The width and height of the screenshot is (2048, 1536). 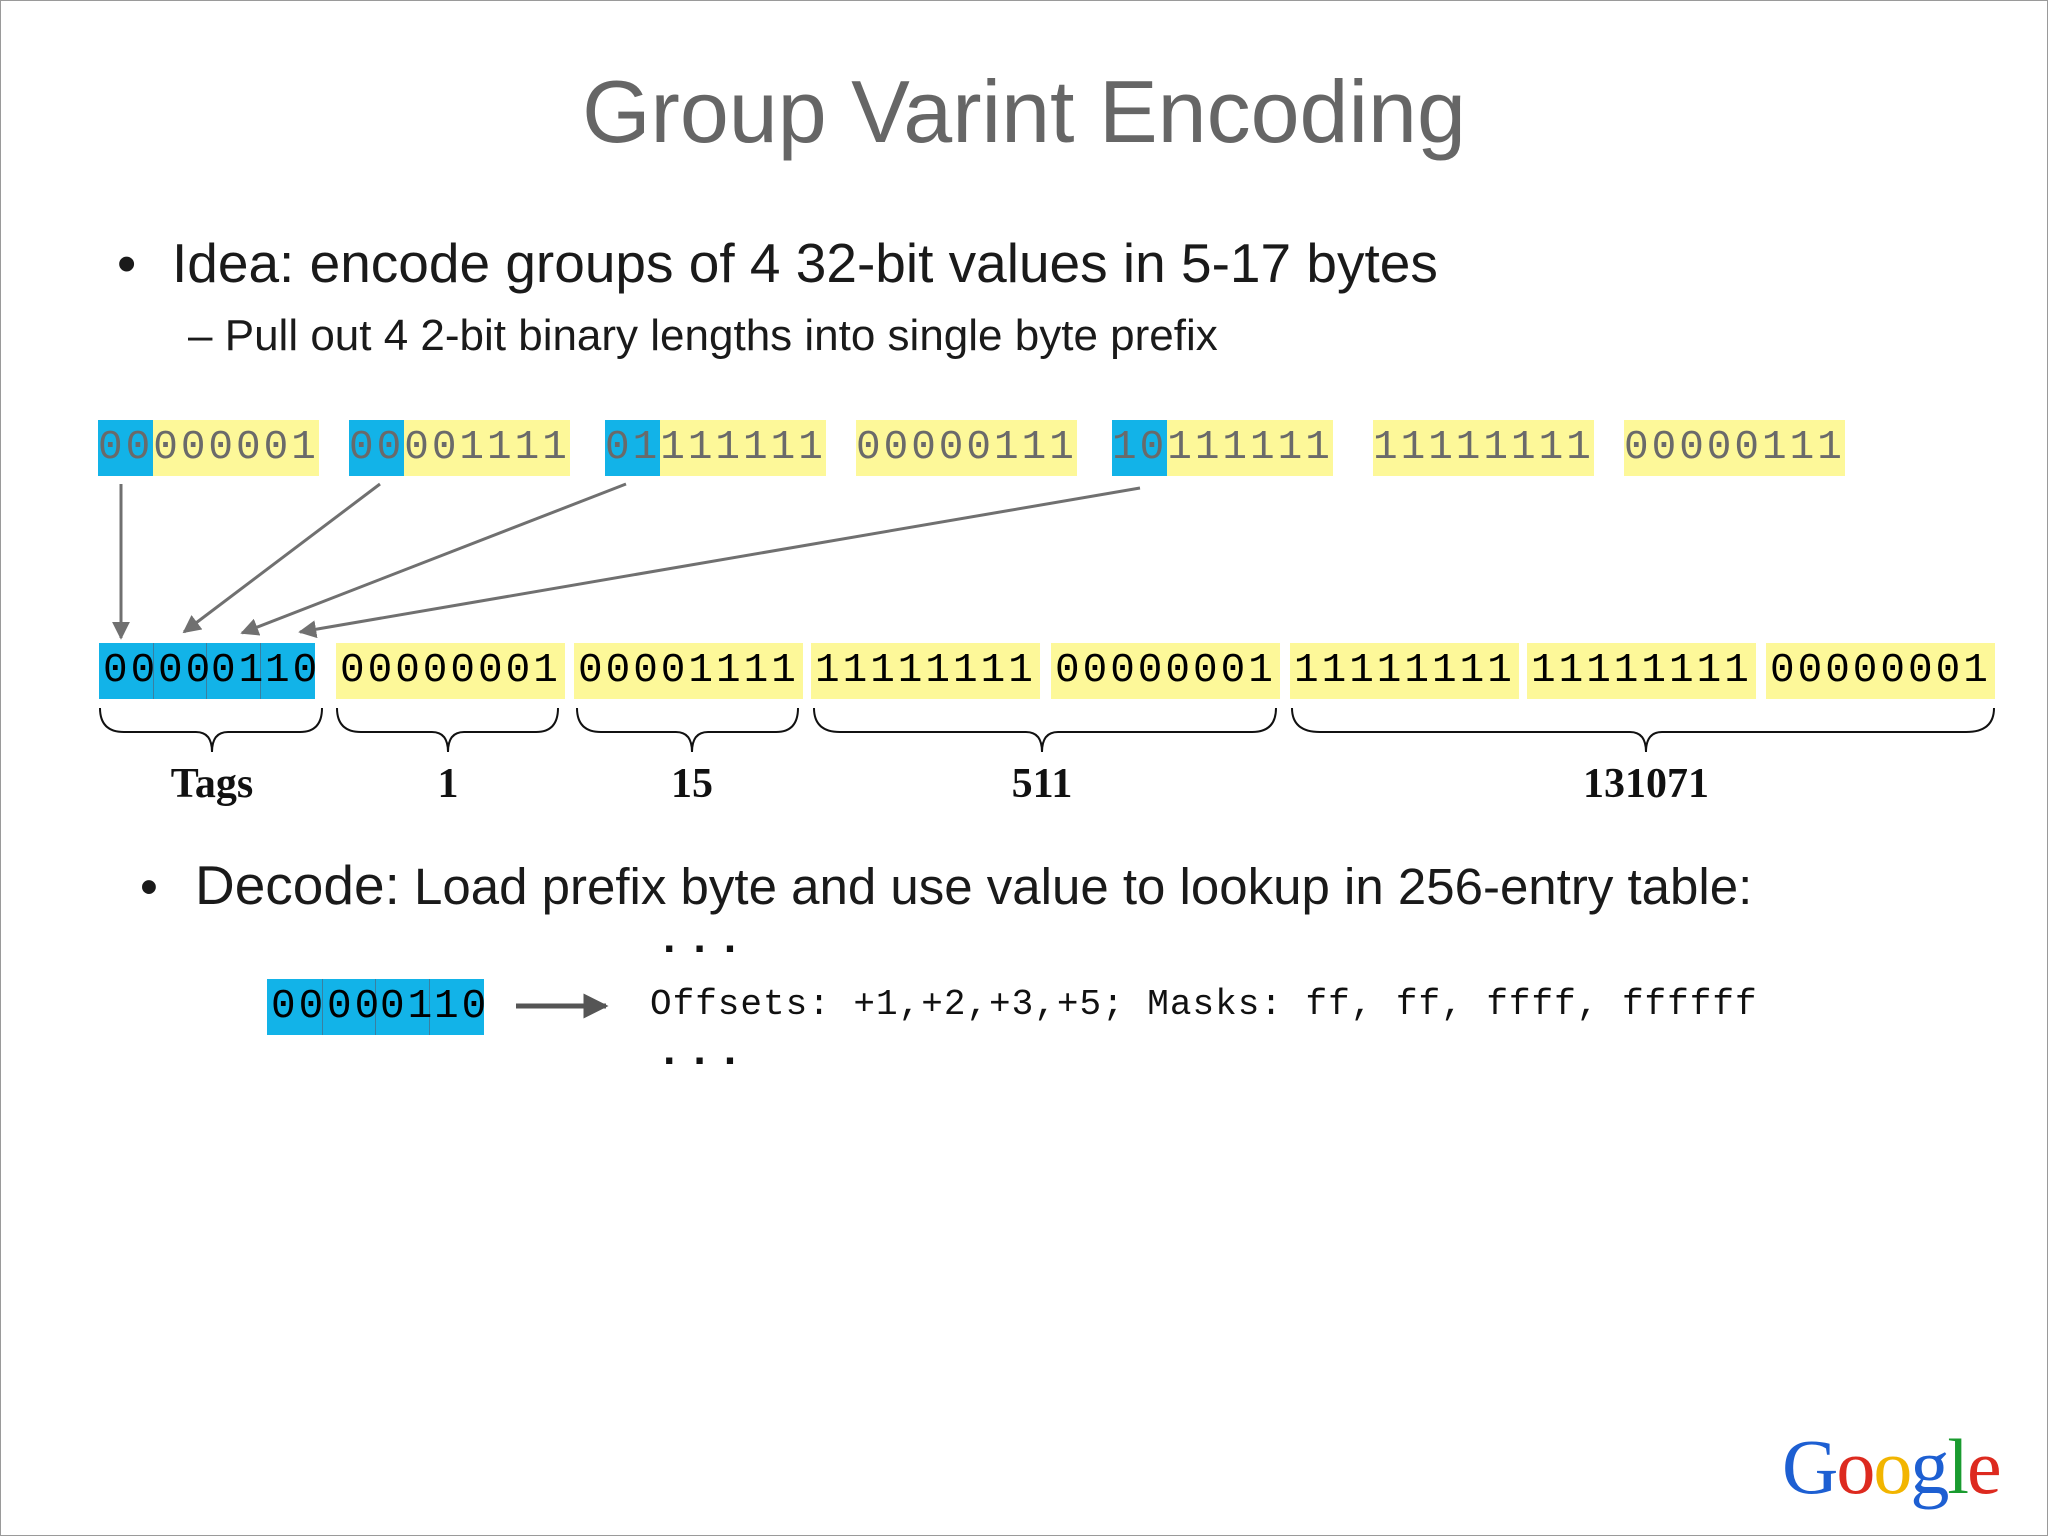 What do you see at coordinates (692, 784) in the screenshot?
I see `group-label: 15` at bounding box center [692, 784].